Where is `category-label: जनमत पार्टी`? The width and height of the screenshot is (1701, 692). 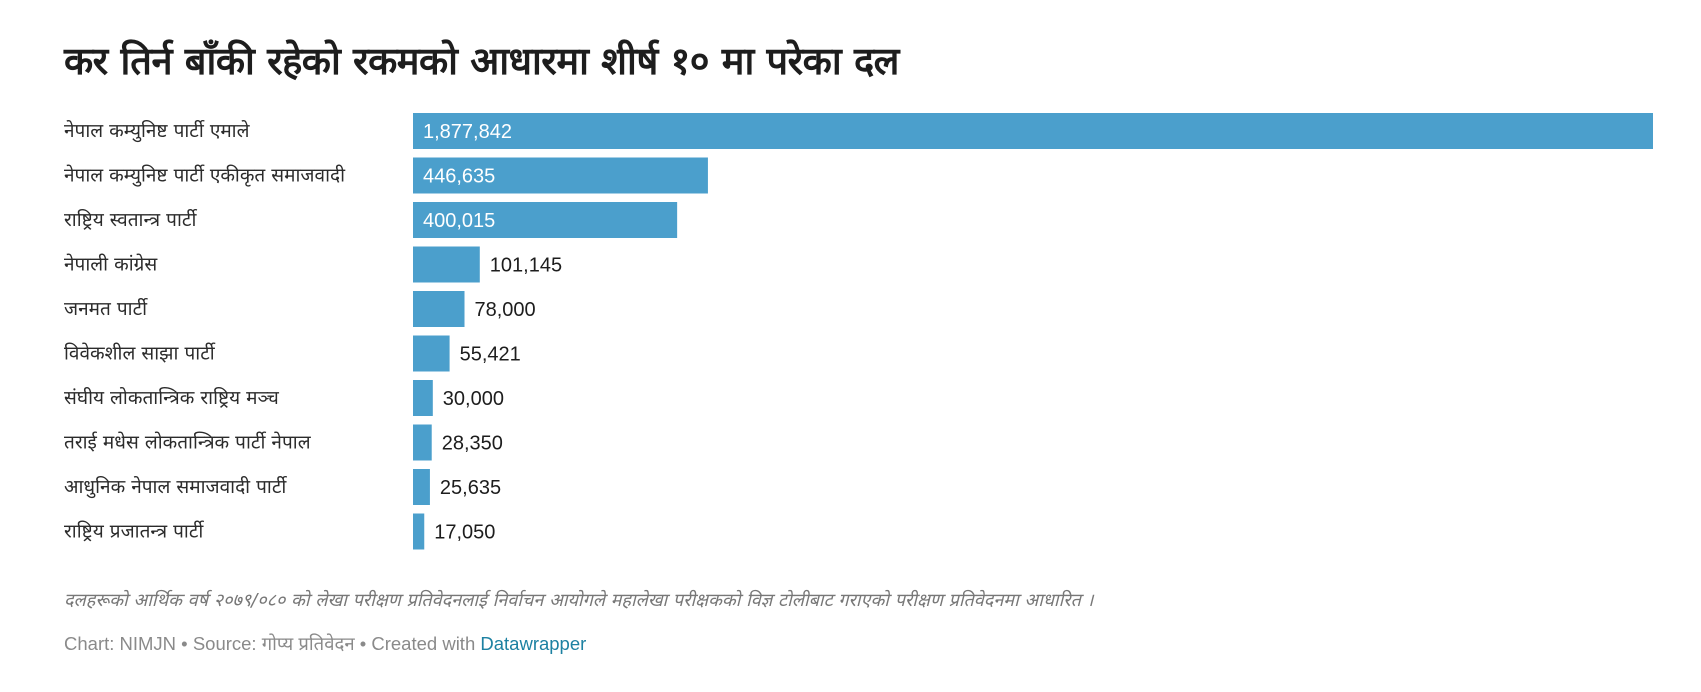
category-label: जनमत पार्टी is located at coordinates (106, 308).